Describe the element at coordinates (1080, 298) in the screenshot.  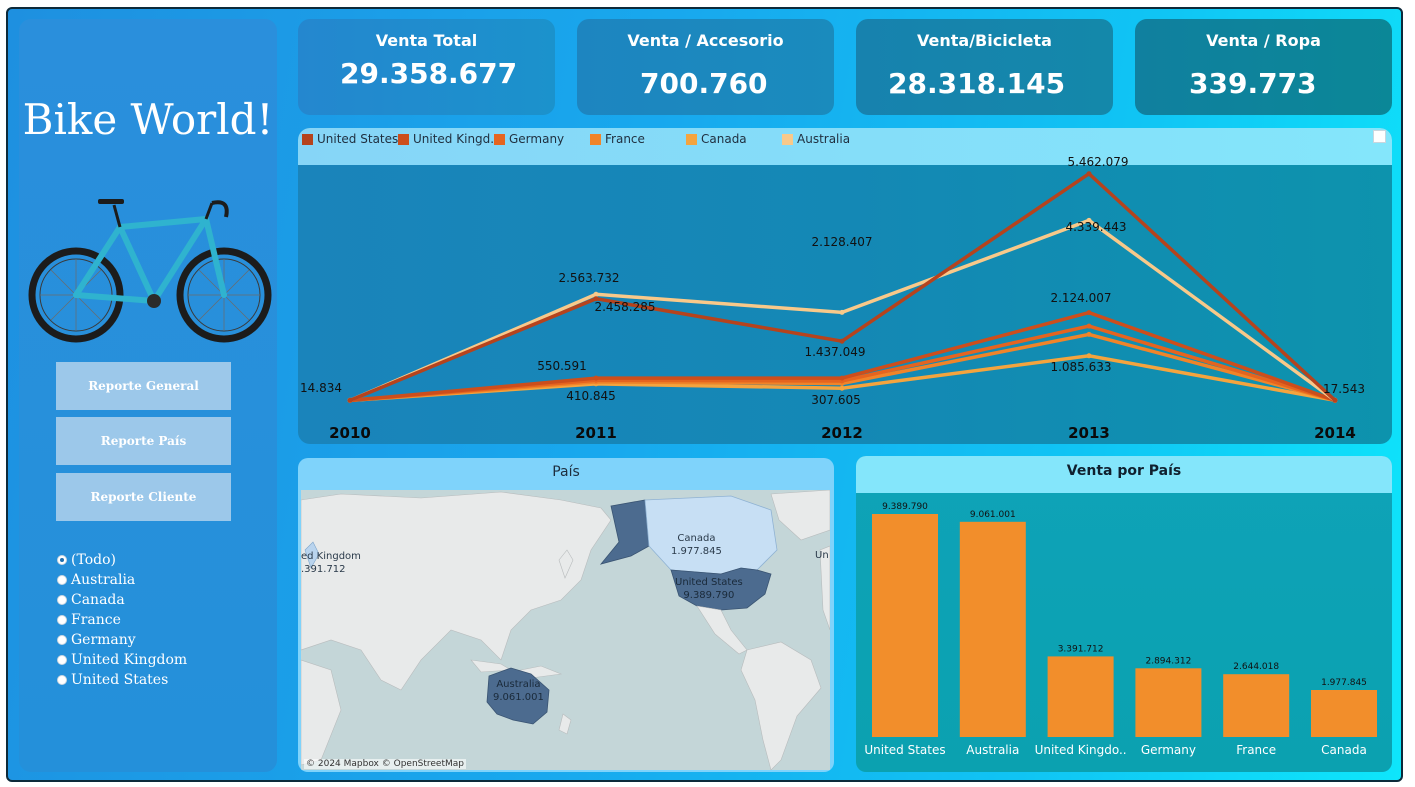
I see `line-data-label: 2.124.007` at that location.